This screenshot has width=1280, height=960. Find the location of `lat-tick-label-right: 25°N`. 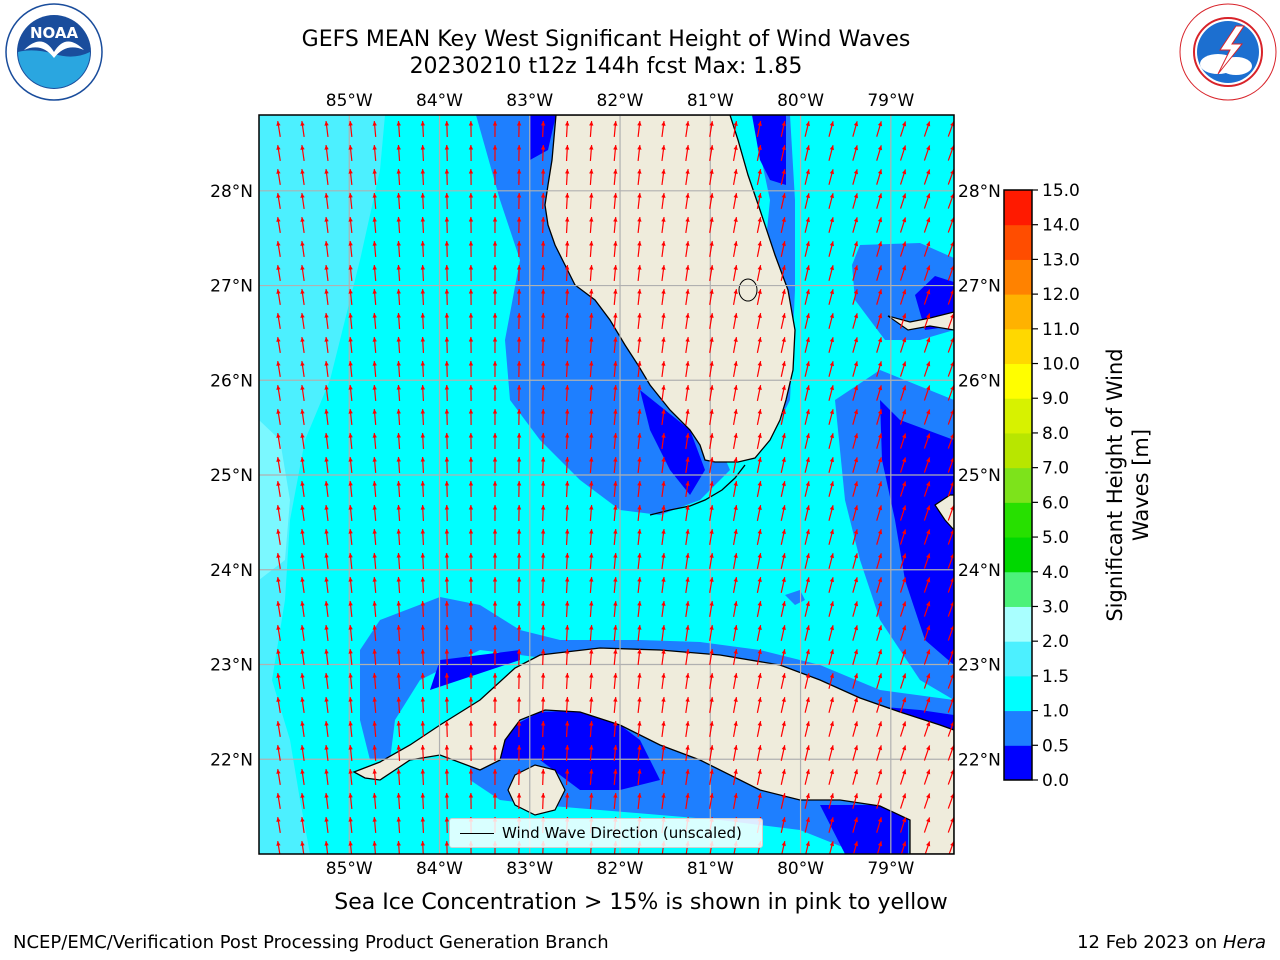

lat-tick-label-right: 25°N is located at coordinates (979, 476).